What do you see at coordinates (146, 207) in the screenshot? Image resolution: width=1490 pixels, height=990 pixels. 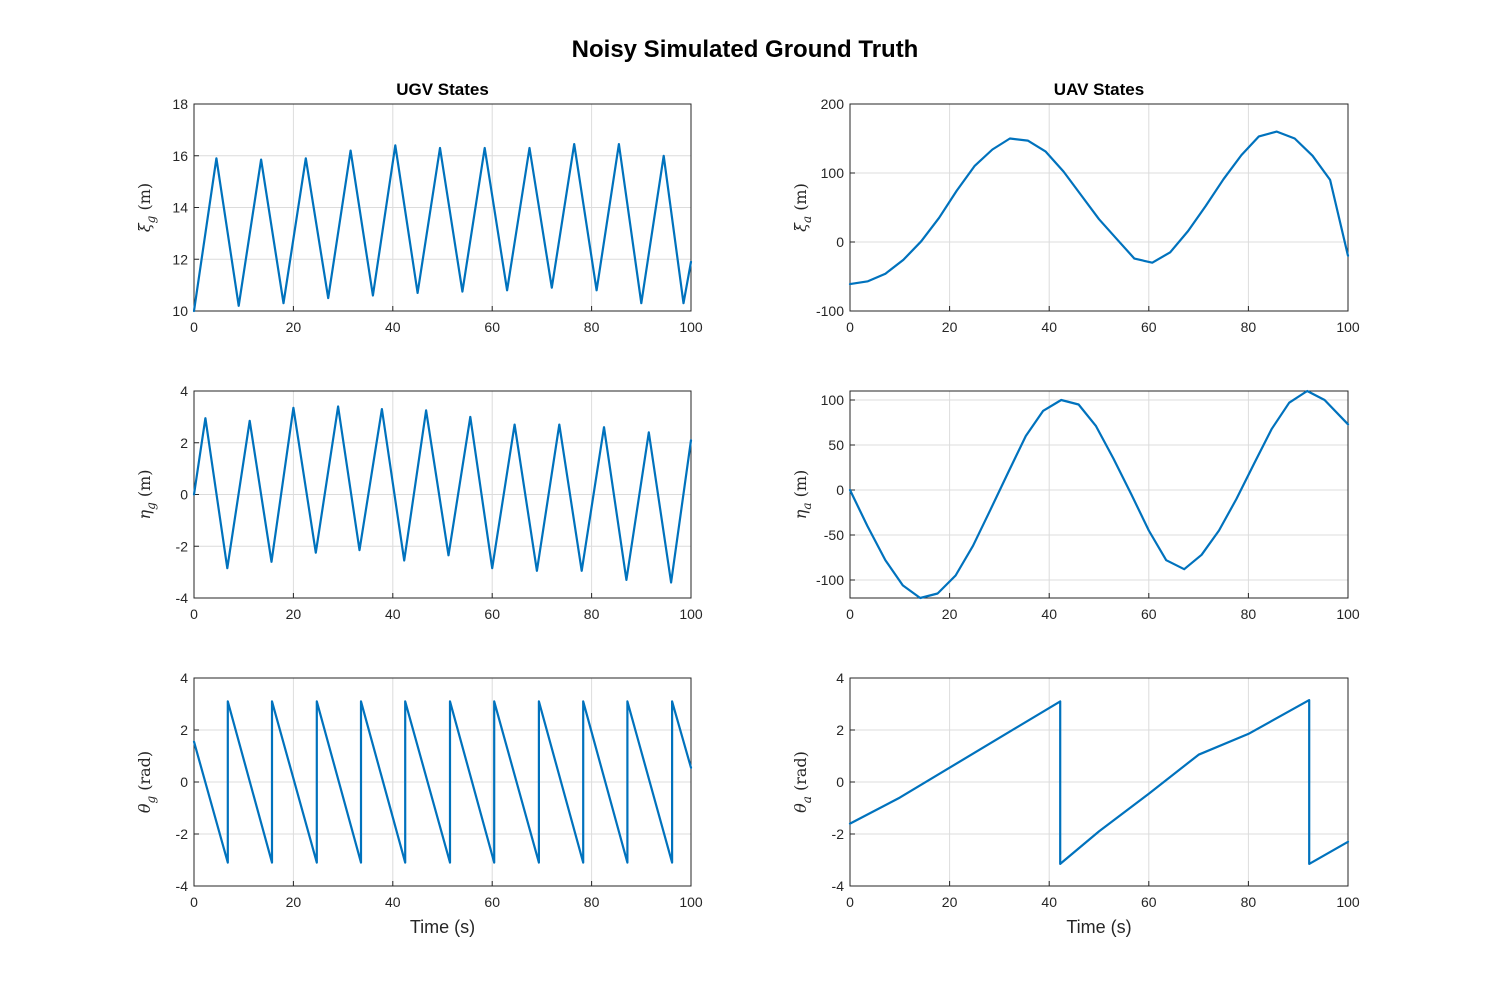 I see `y-axis-label: ξg (m)` at bounding box center [146, 207].